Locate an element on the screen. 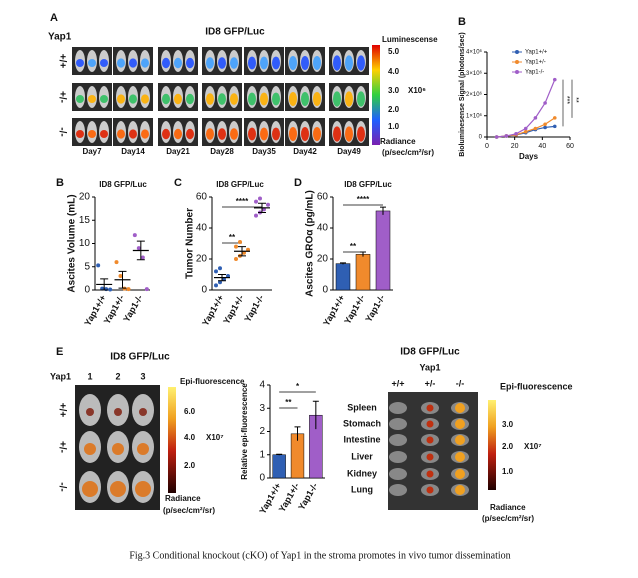 The image size is (638, 578). y-axis-label: Ascites Volume (mL) is located at coordinates (72, 243).